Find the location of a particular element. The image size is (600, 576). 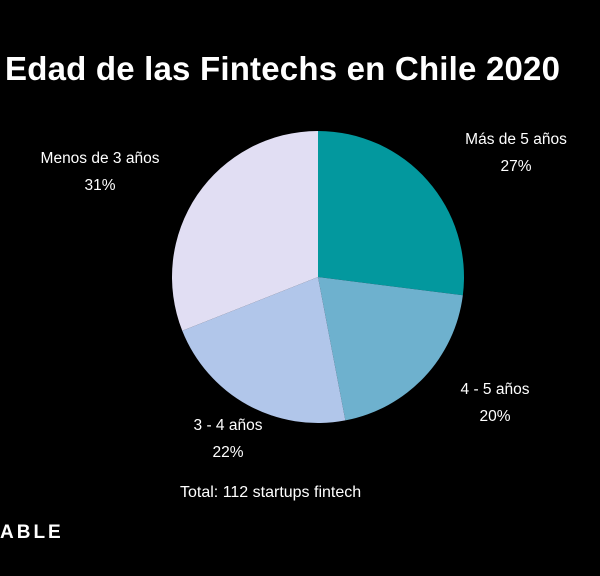

slice-label-3-4: 3 - 4 años 22% is located at coordinates (228, 439).